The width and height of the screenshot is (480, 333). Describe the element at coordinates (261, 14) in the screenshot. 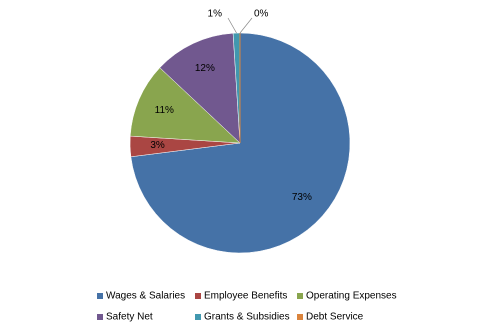

I see `data-label: 0%` at that location.